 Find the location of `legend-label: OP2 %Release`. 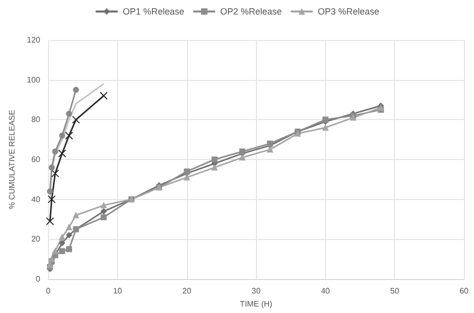

legend-label: OP2 %Release is located at coordinates (251, 11).